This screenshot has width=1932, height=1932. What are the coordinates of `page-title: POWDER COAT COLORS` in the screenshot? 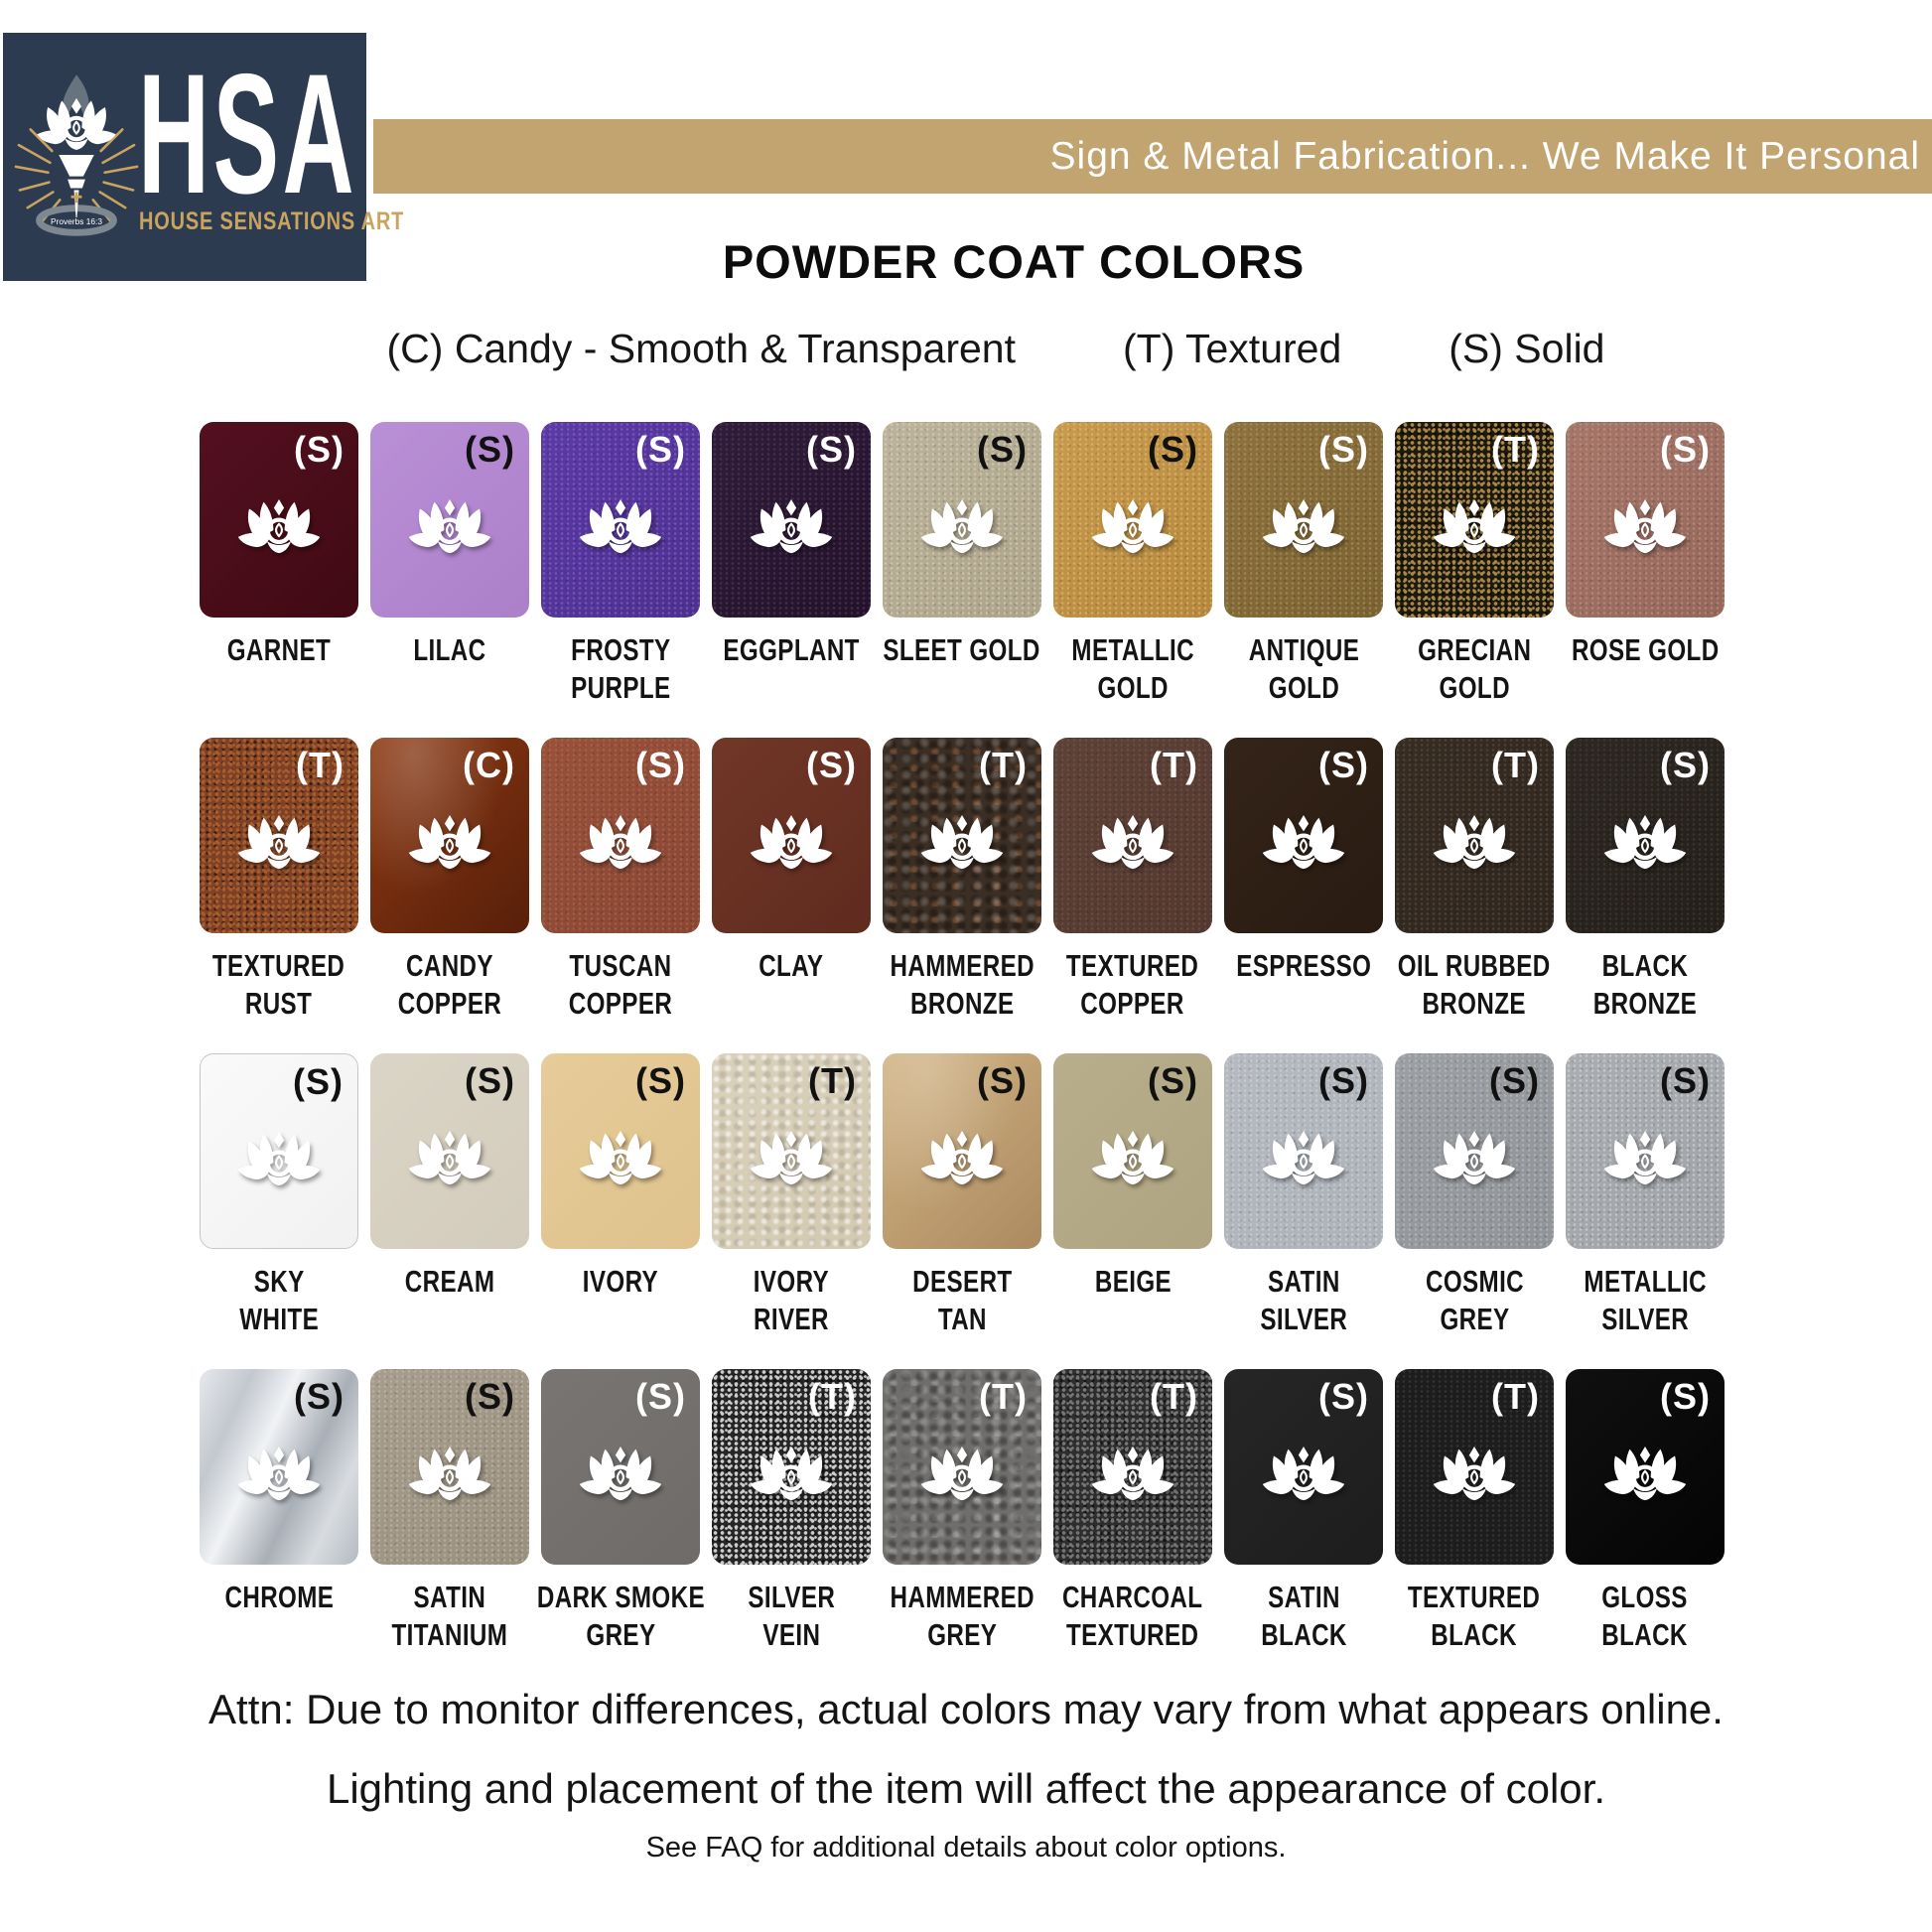 It's located at (1014, 261).